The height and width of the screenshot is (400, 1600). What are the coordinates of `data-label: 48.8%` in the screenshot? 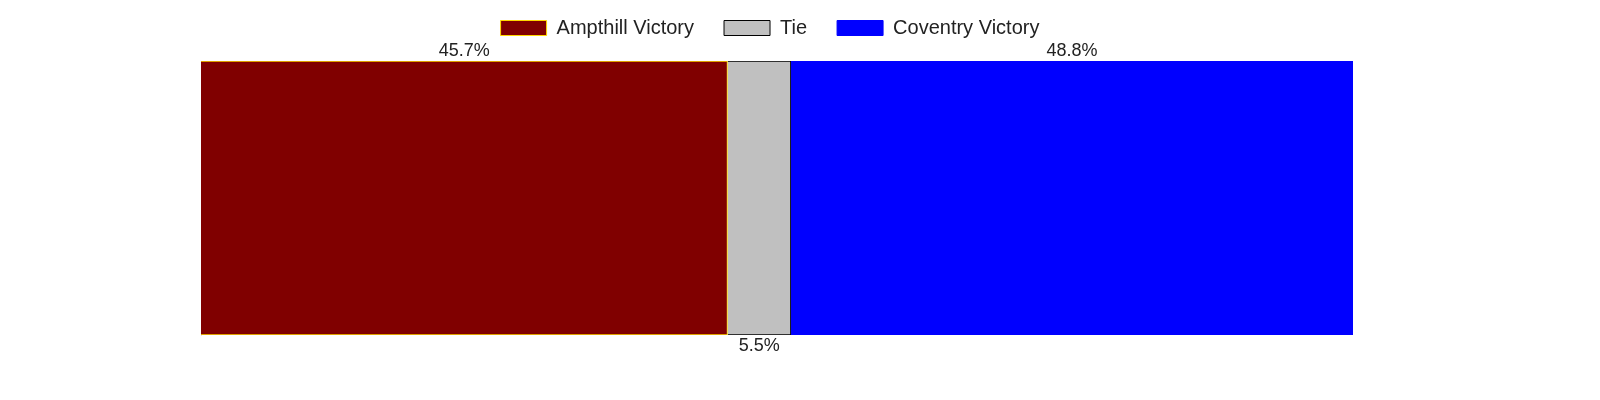 It's located at (1072, 49).